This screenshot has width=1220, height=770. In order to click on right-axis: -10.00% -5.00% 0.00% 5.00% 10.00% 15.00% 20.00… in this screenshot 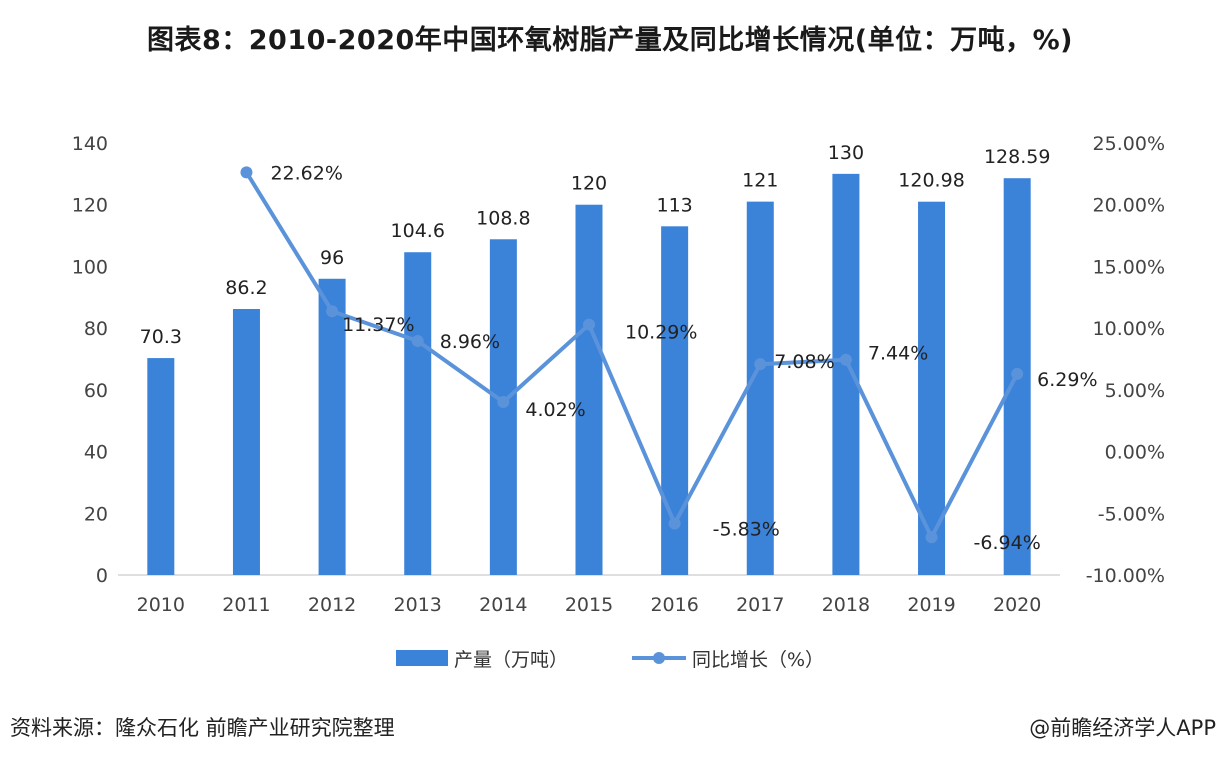, I will do `click(1125, 360)`.